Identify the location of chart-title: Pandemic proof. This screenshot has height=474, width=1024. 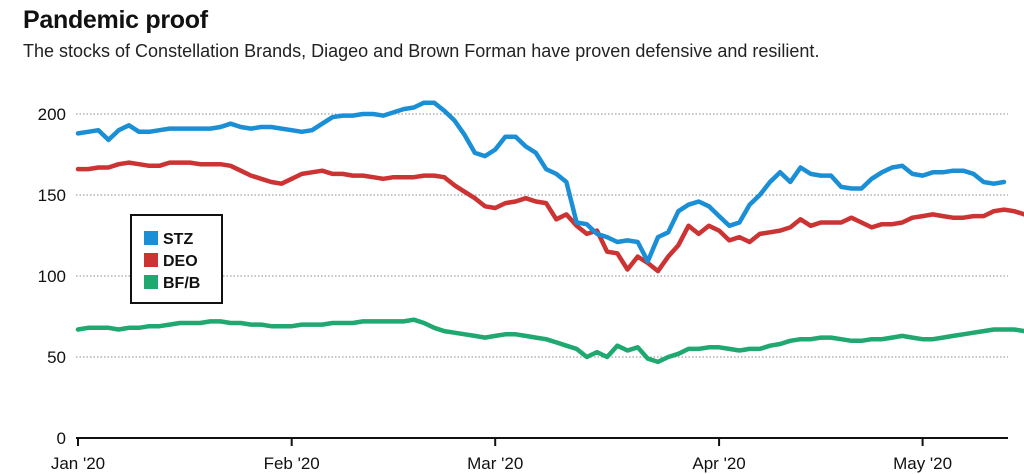
(115, 20).